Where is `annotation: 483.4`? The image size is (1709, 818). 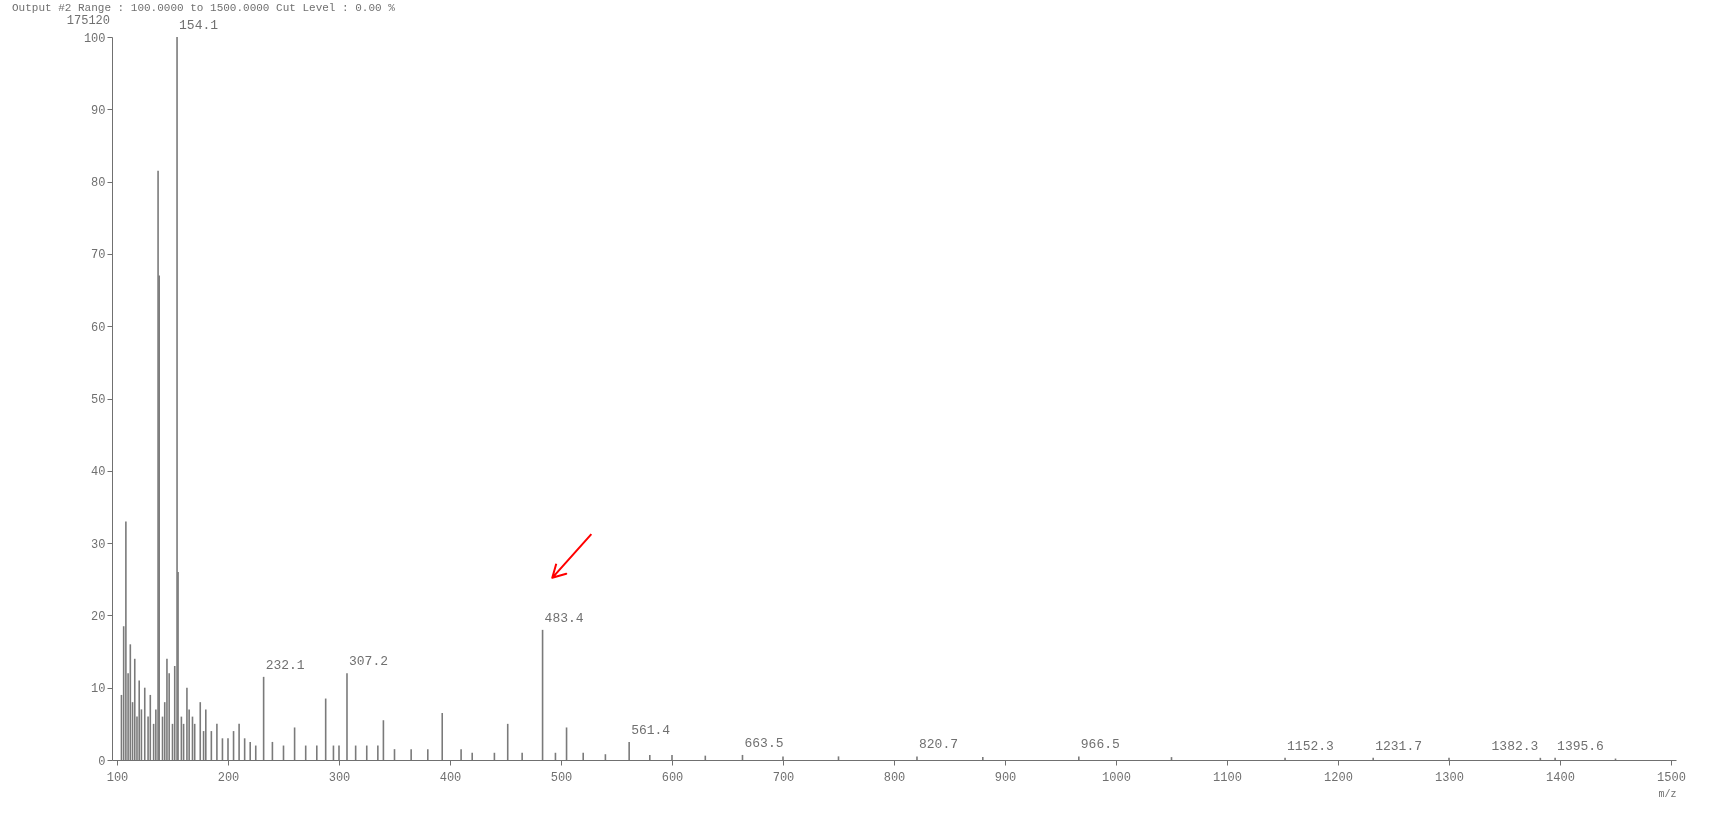
annotation: 483.4 is located at coordinates (564, 618).